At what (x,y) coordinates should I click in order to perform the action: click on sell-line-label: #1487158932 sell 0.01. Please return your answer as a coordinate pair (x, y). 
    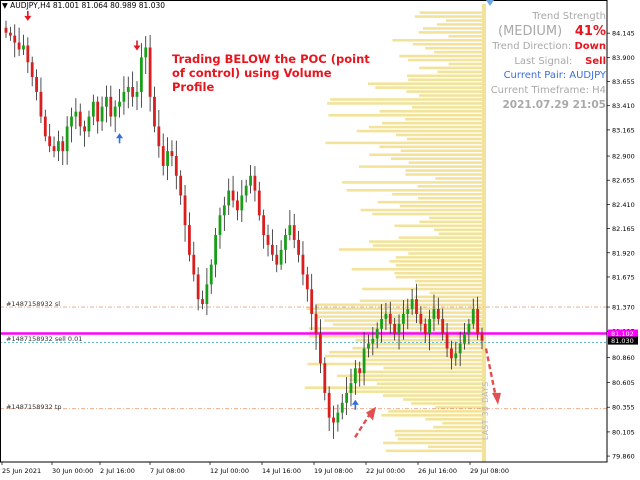
    Looking at the image, I should click on (44, 339).